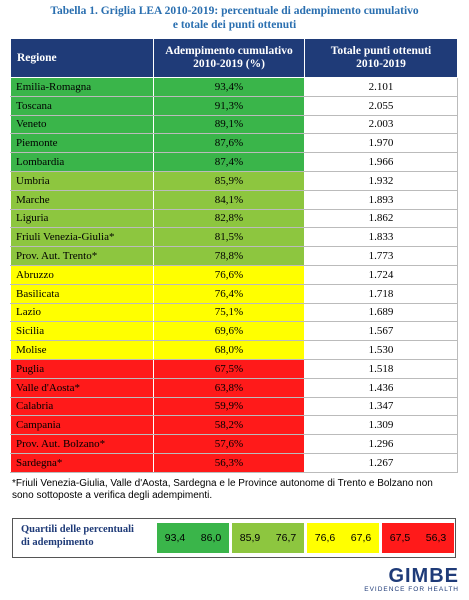 The image size is (469, 600). What do you see at coordinates (82, 444) in the screenshot?
I see `region-cell: Prov. Aut. Bolzano*` at bounding box center [82, 444].